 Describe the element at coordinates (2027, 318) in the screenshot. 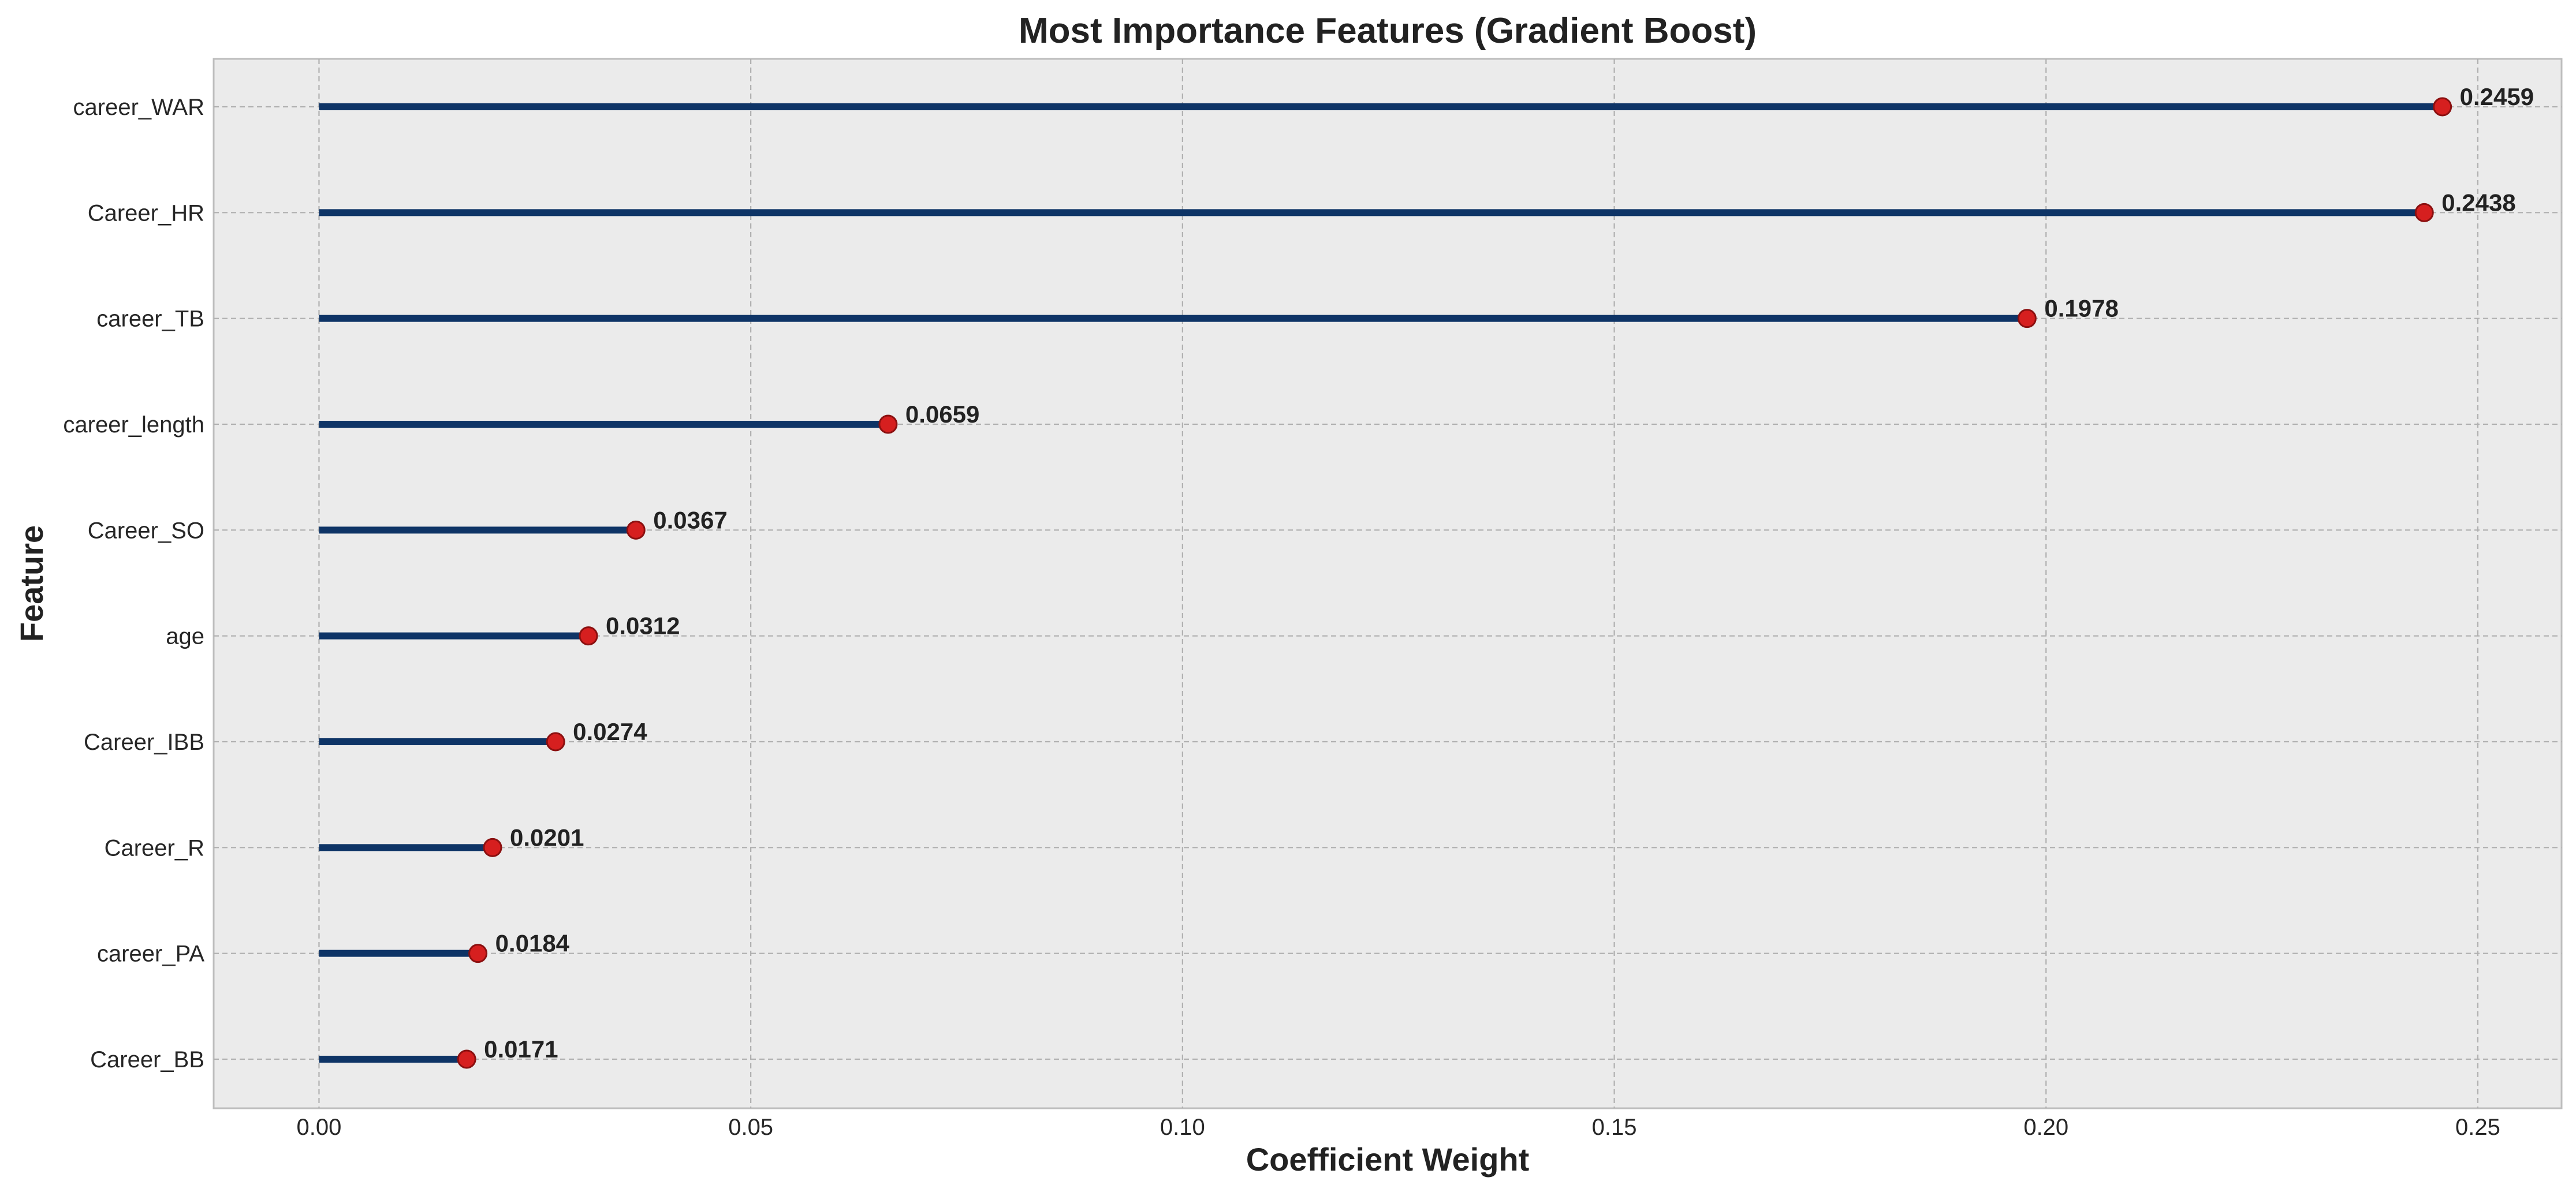

I see `marker-career_TB` at that location.